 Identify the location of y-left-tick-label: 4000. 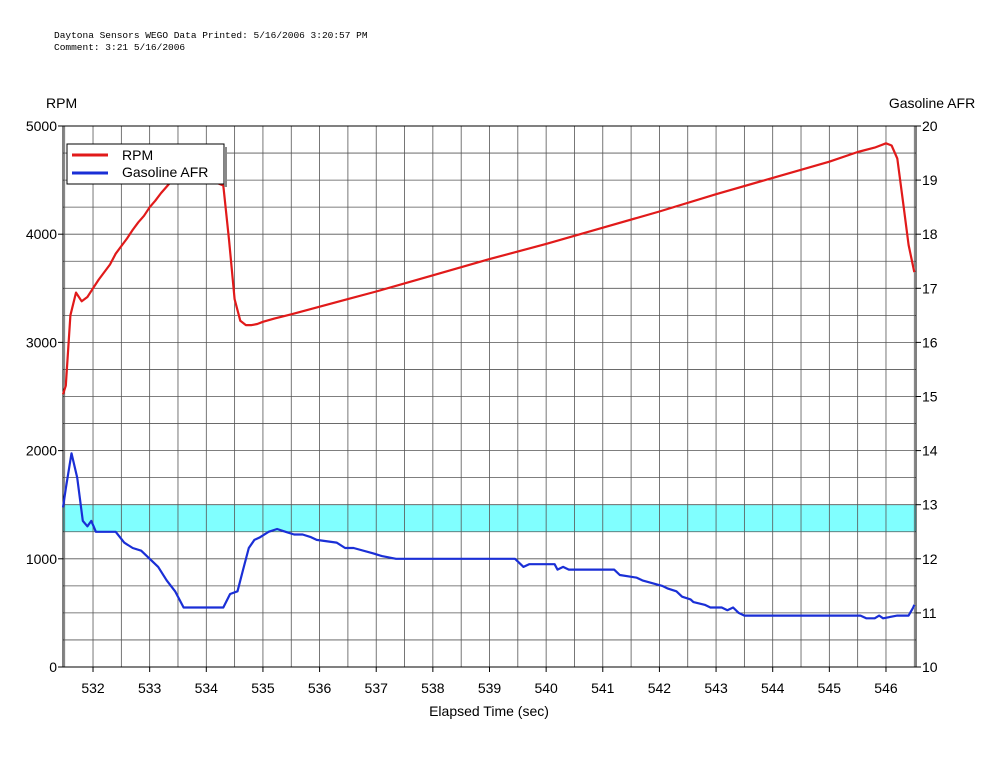
(41, 234).